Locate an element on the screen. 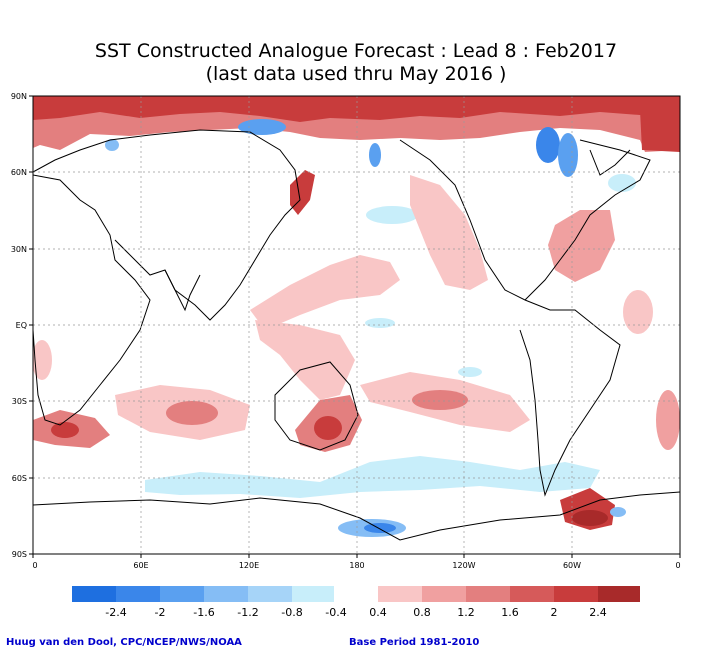  colorbar-label: 0.4 is located at coordinates (378, 612).